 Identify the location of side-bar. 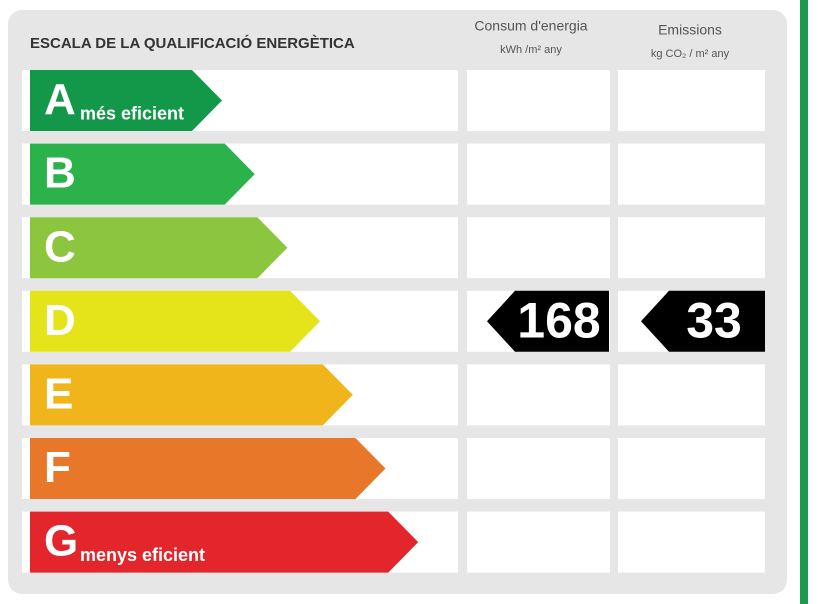
(804, 302).